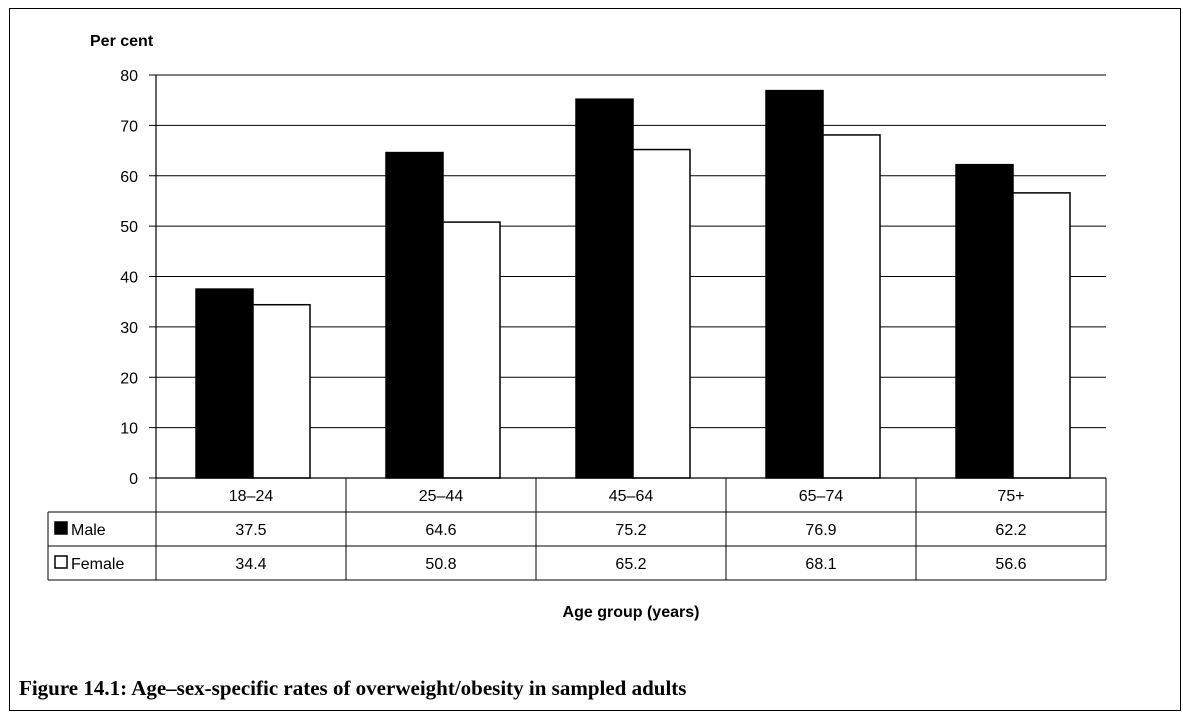 Image resolution: width=1183 pixels, height=713 pixels. I want to click on legend-label-female: Female, so click(97, 564).